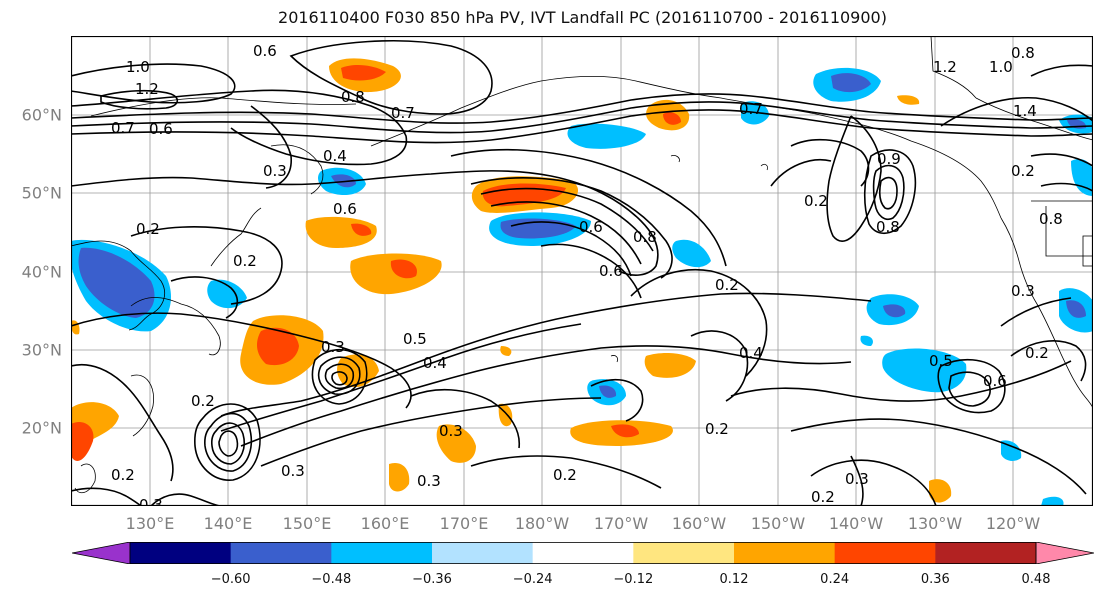 The image size is (1105, 601). Describe the element at coordinates (228, 523) in the screenshot. I see `lon-label: 140°E` at that location.